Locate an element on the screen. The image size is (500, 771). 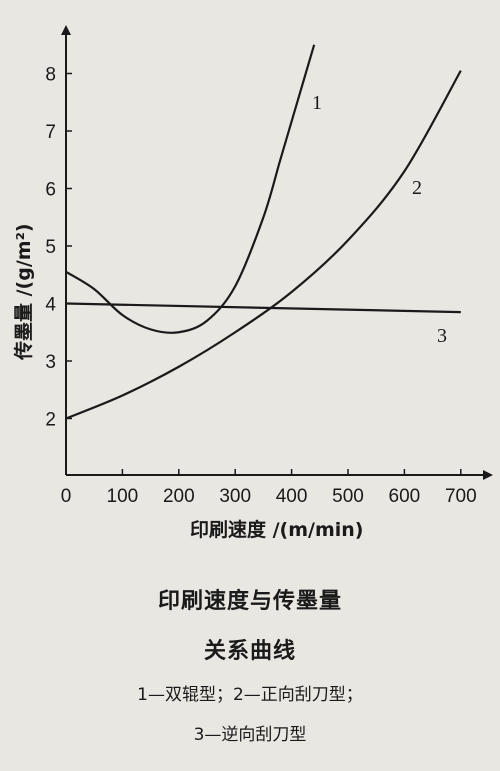
x-tick-label: 700 is located at coordinates (461, 496).